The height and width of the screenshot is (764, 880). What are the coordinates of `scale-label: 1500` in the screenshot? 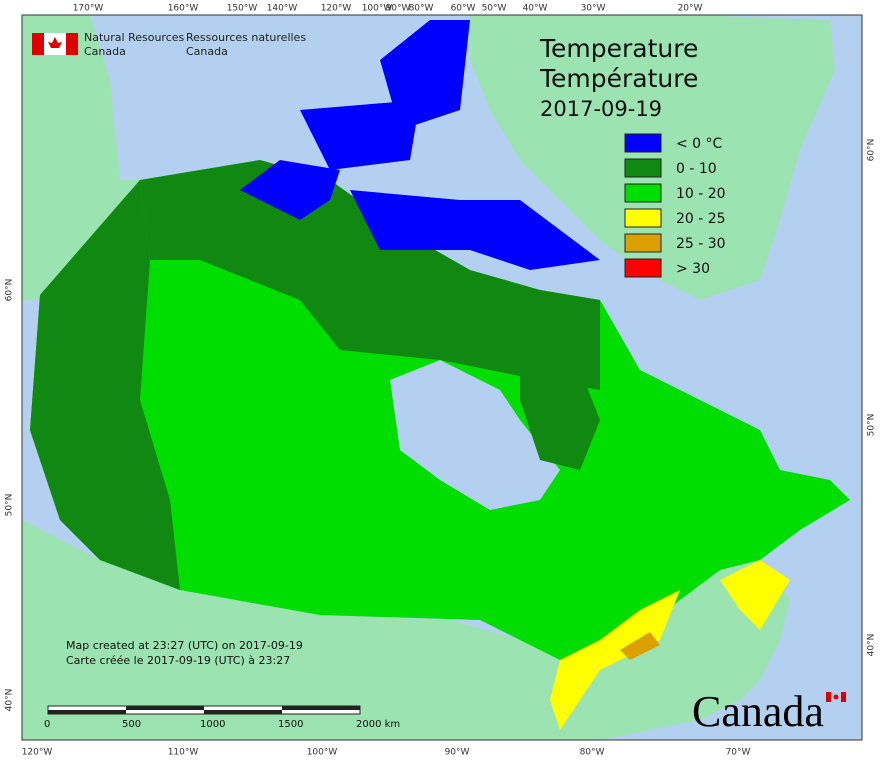 It's located at (290, 724).